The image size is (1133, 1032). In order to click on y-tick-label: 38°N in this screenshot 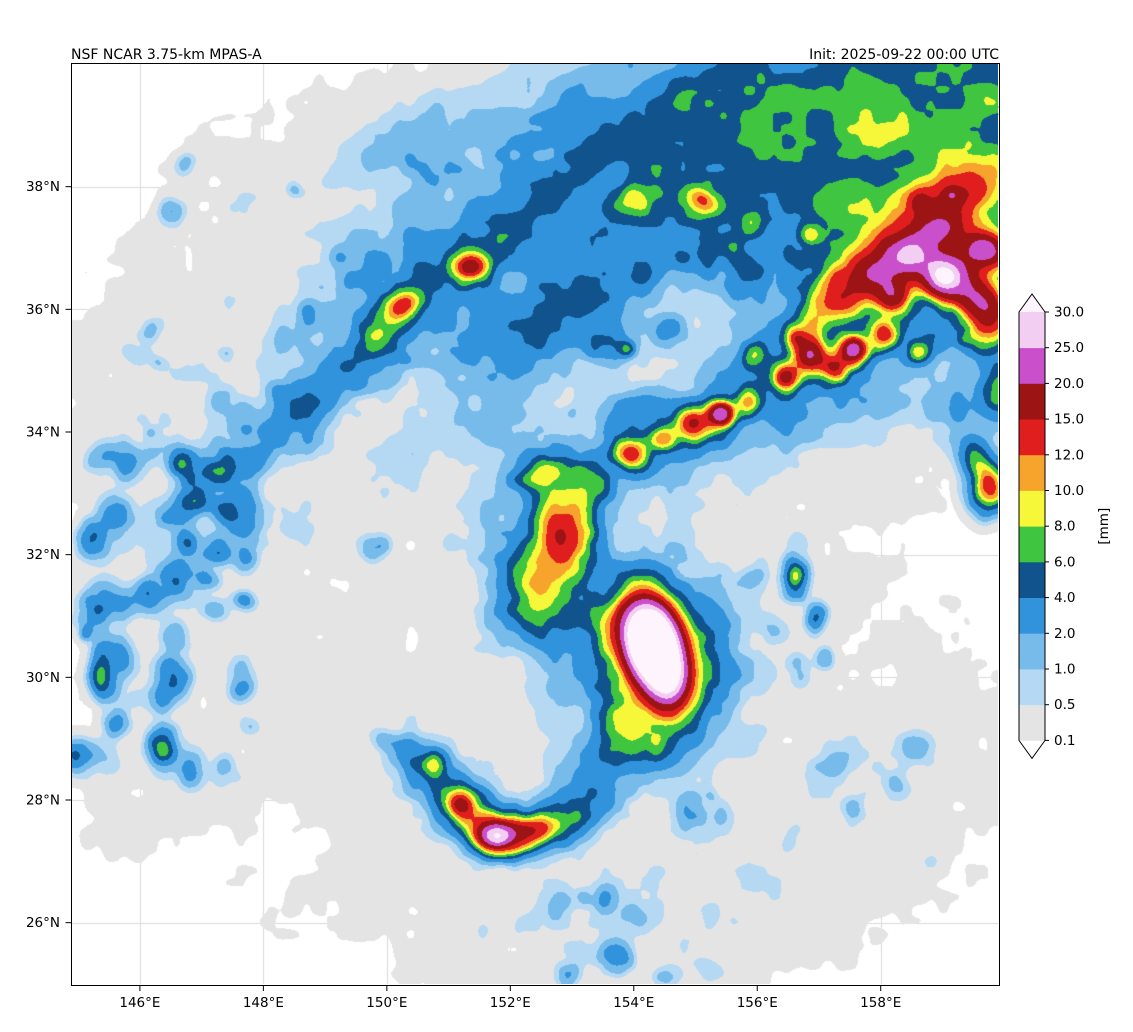, I will do `click(43, 187)`.